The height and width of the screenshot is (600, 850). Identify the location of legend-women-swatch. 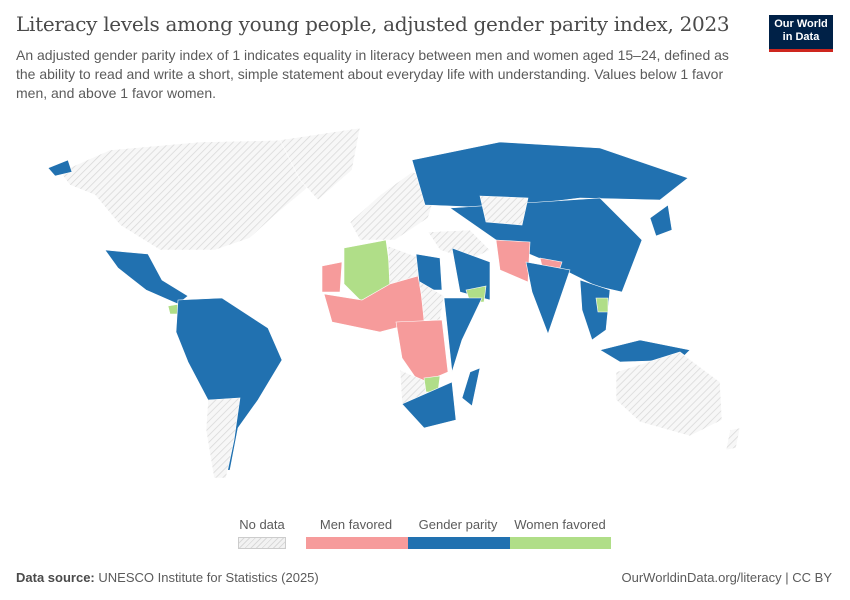
(560, 543).